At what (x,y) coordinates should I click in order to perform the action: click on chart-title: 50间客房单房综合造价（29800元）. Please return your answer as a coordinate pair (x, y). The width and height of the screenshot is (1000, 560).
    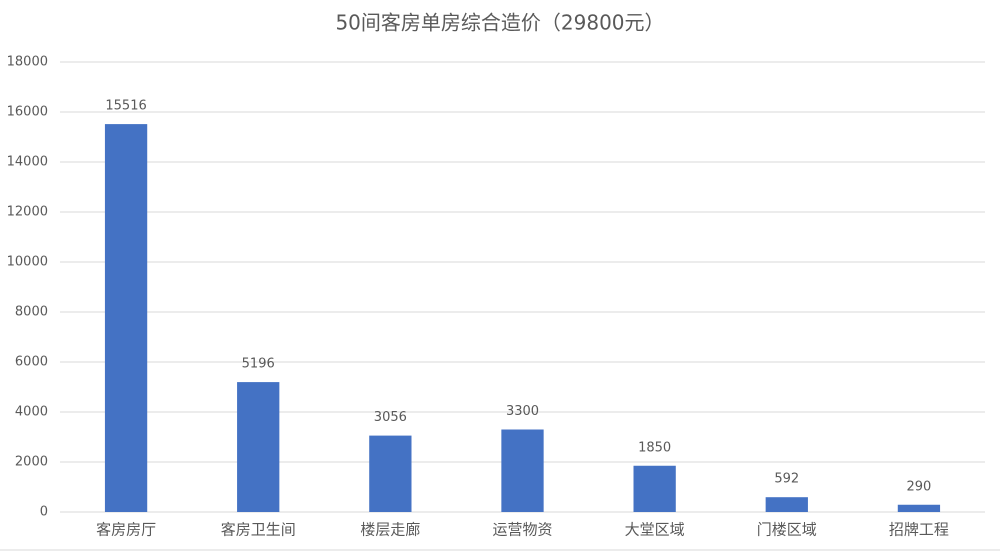
    Looking at the image, I should click on (499, 23).